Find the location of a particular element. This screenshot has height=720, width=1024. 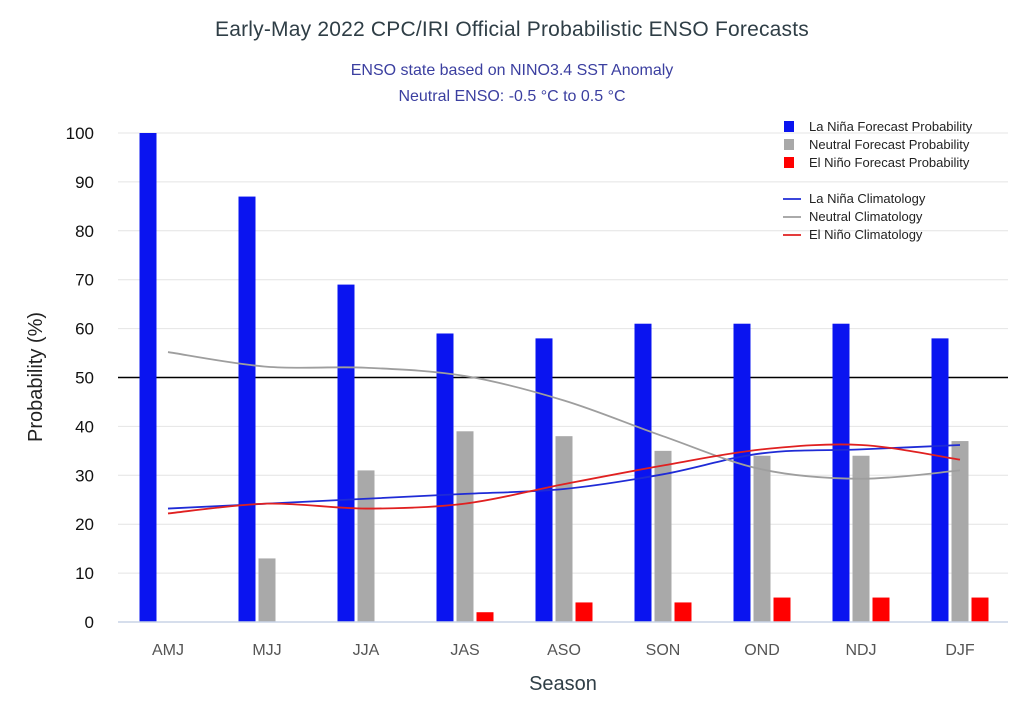

y-tick-label: 40 is located at coordinates (84, 426).